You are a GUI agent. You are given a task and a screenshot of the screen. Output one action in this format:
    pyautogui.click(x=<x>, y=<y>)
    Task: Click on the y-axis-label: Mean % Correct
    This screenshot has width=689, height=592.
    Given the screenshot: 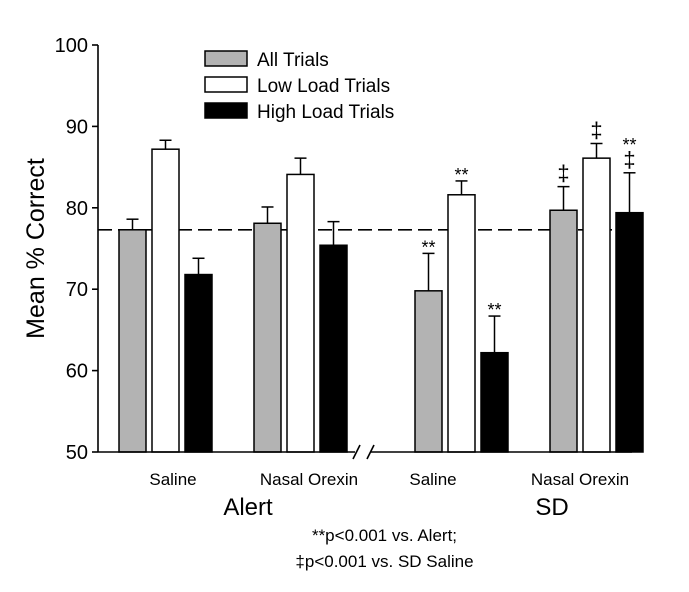 What is the action you would take?
    pyautogui.click(x=36, y=248)
    